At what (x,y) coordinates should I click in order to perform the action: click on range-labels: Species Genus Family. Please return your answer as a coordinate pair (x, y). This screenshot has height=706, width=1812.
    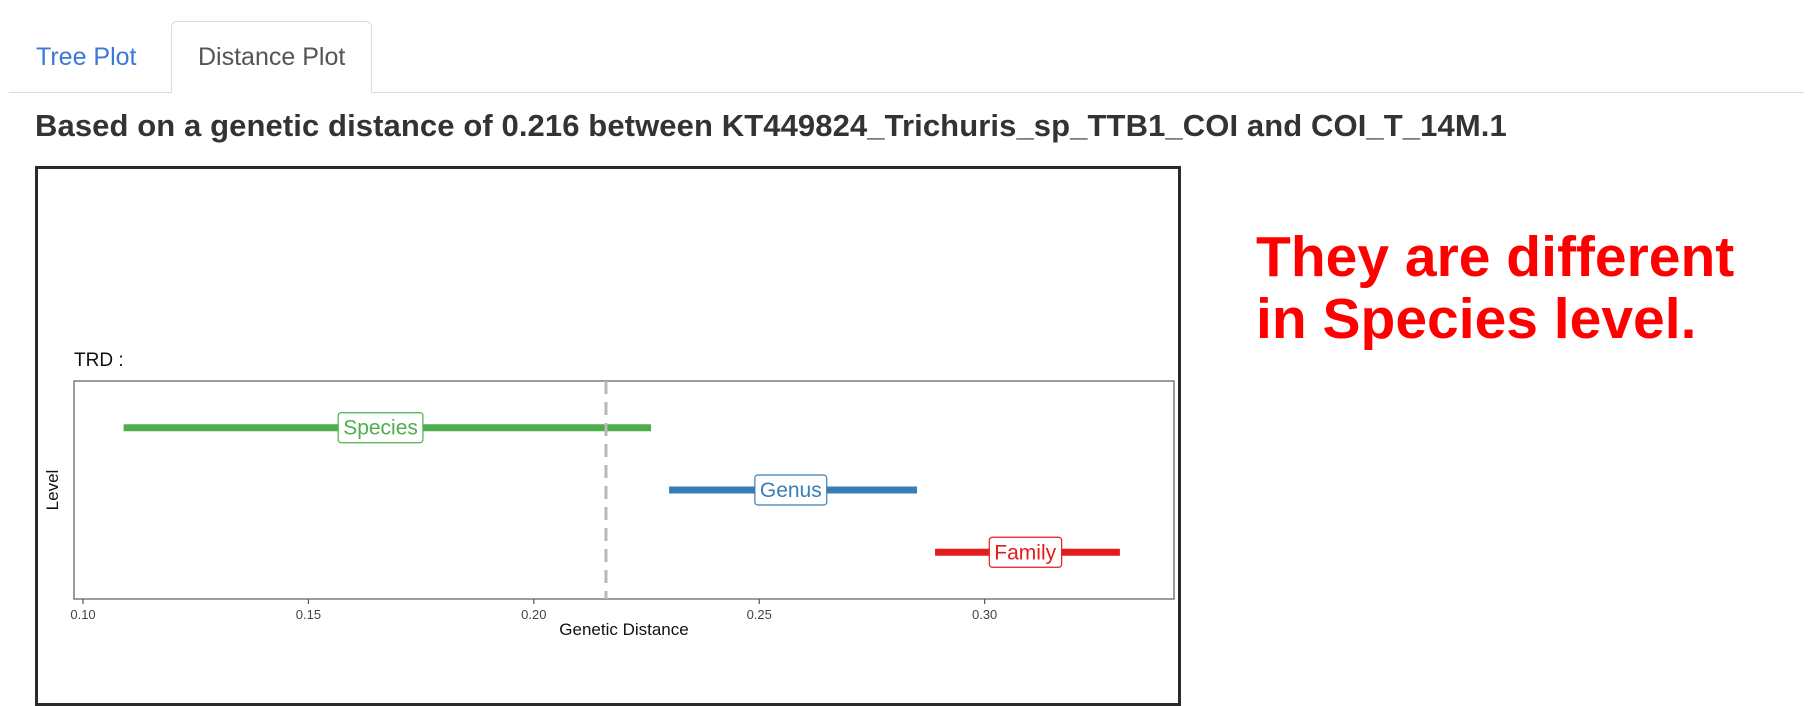
    Looking at the image, I should click on (700, 490).